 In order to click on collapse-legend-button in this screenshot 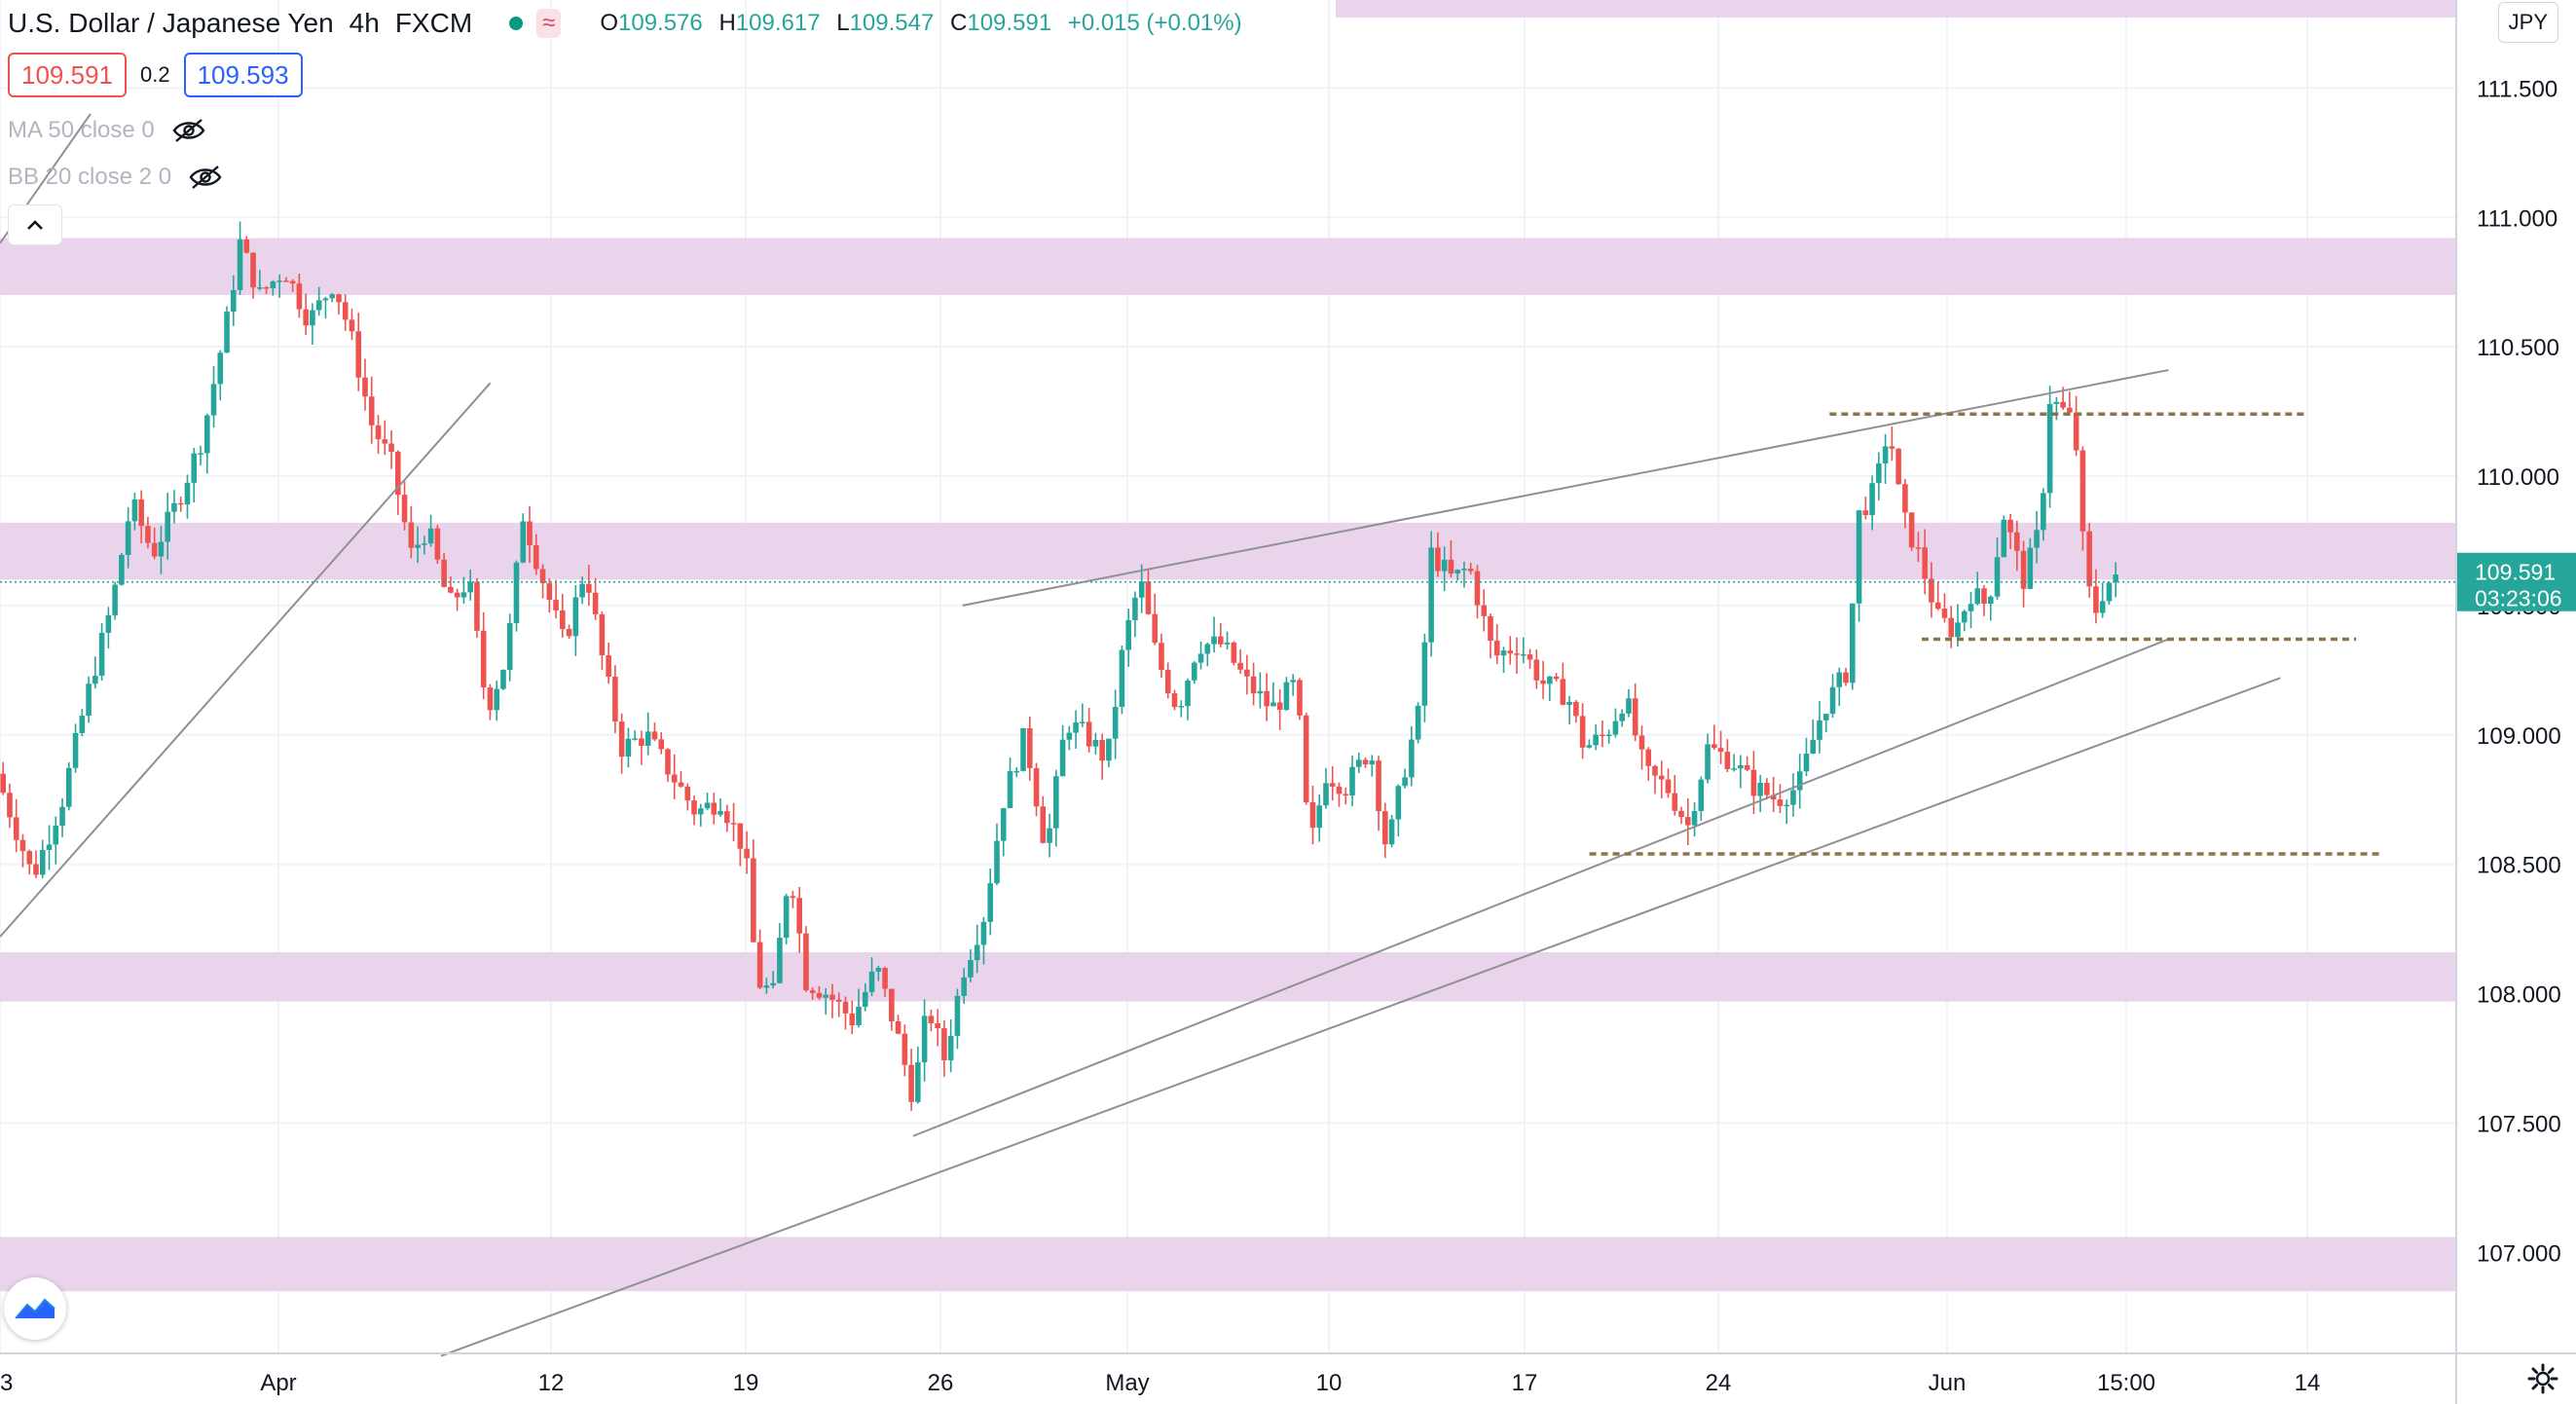, I will do `click(35, 224)`.